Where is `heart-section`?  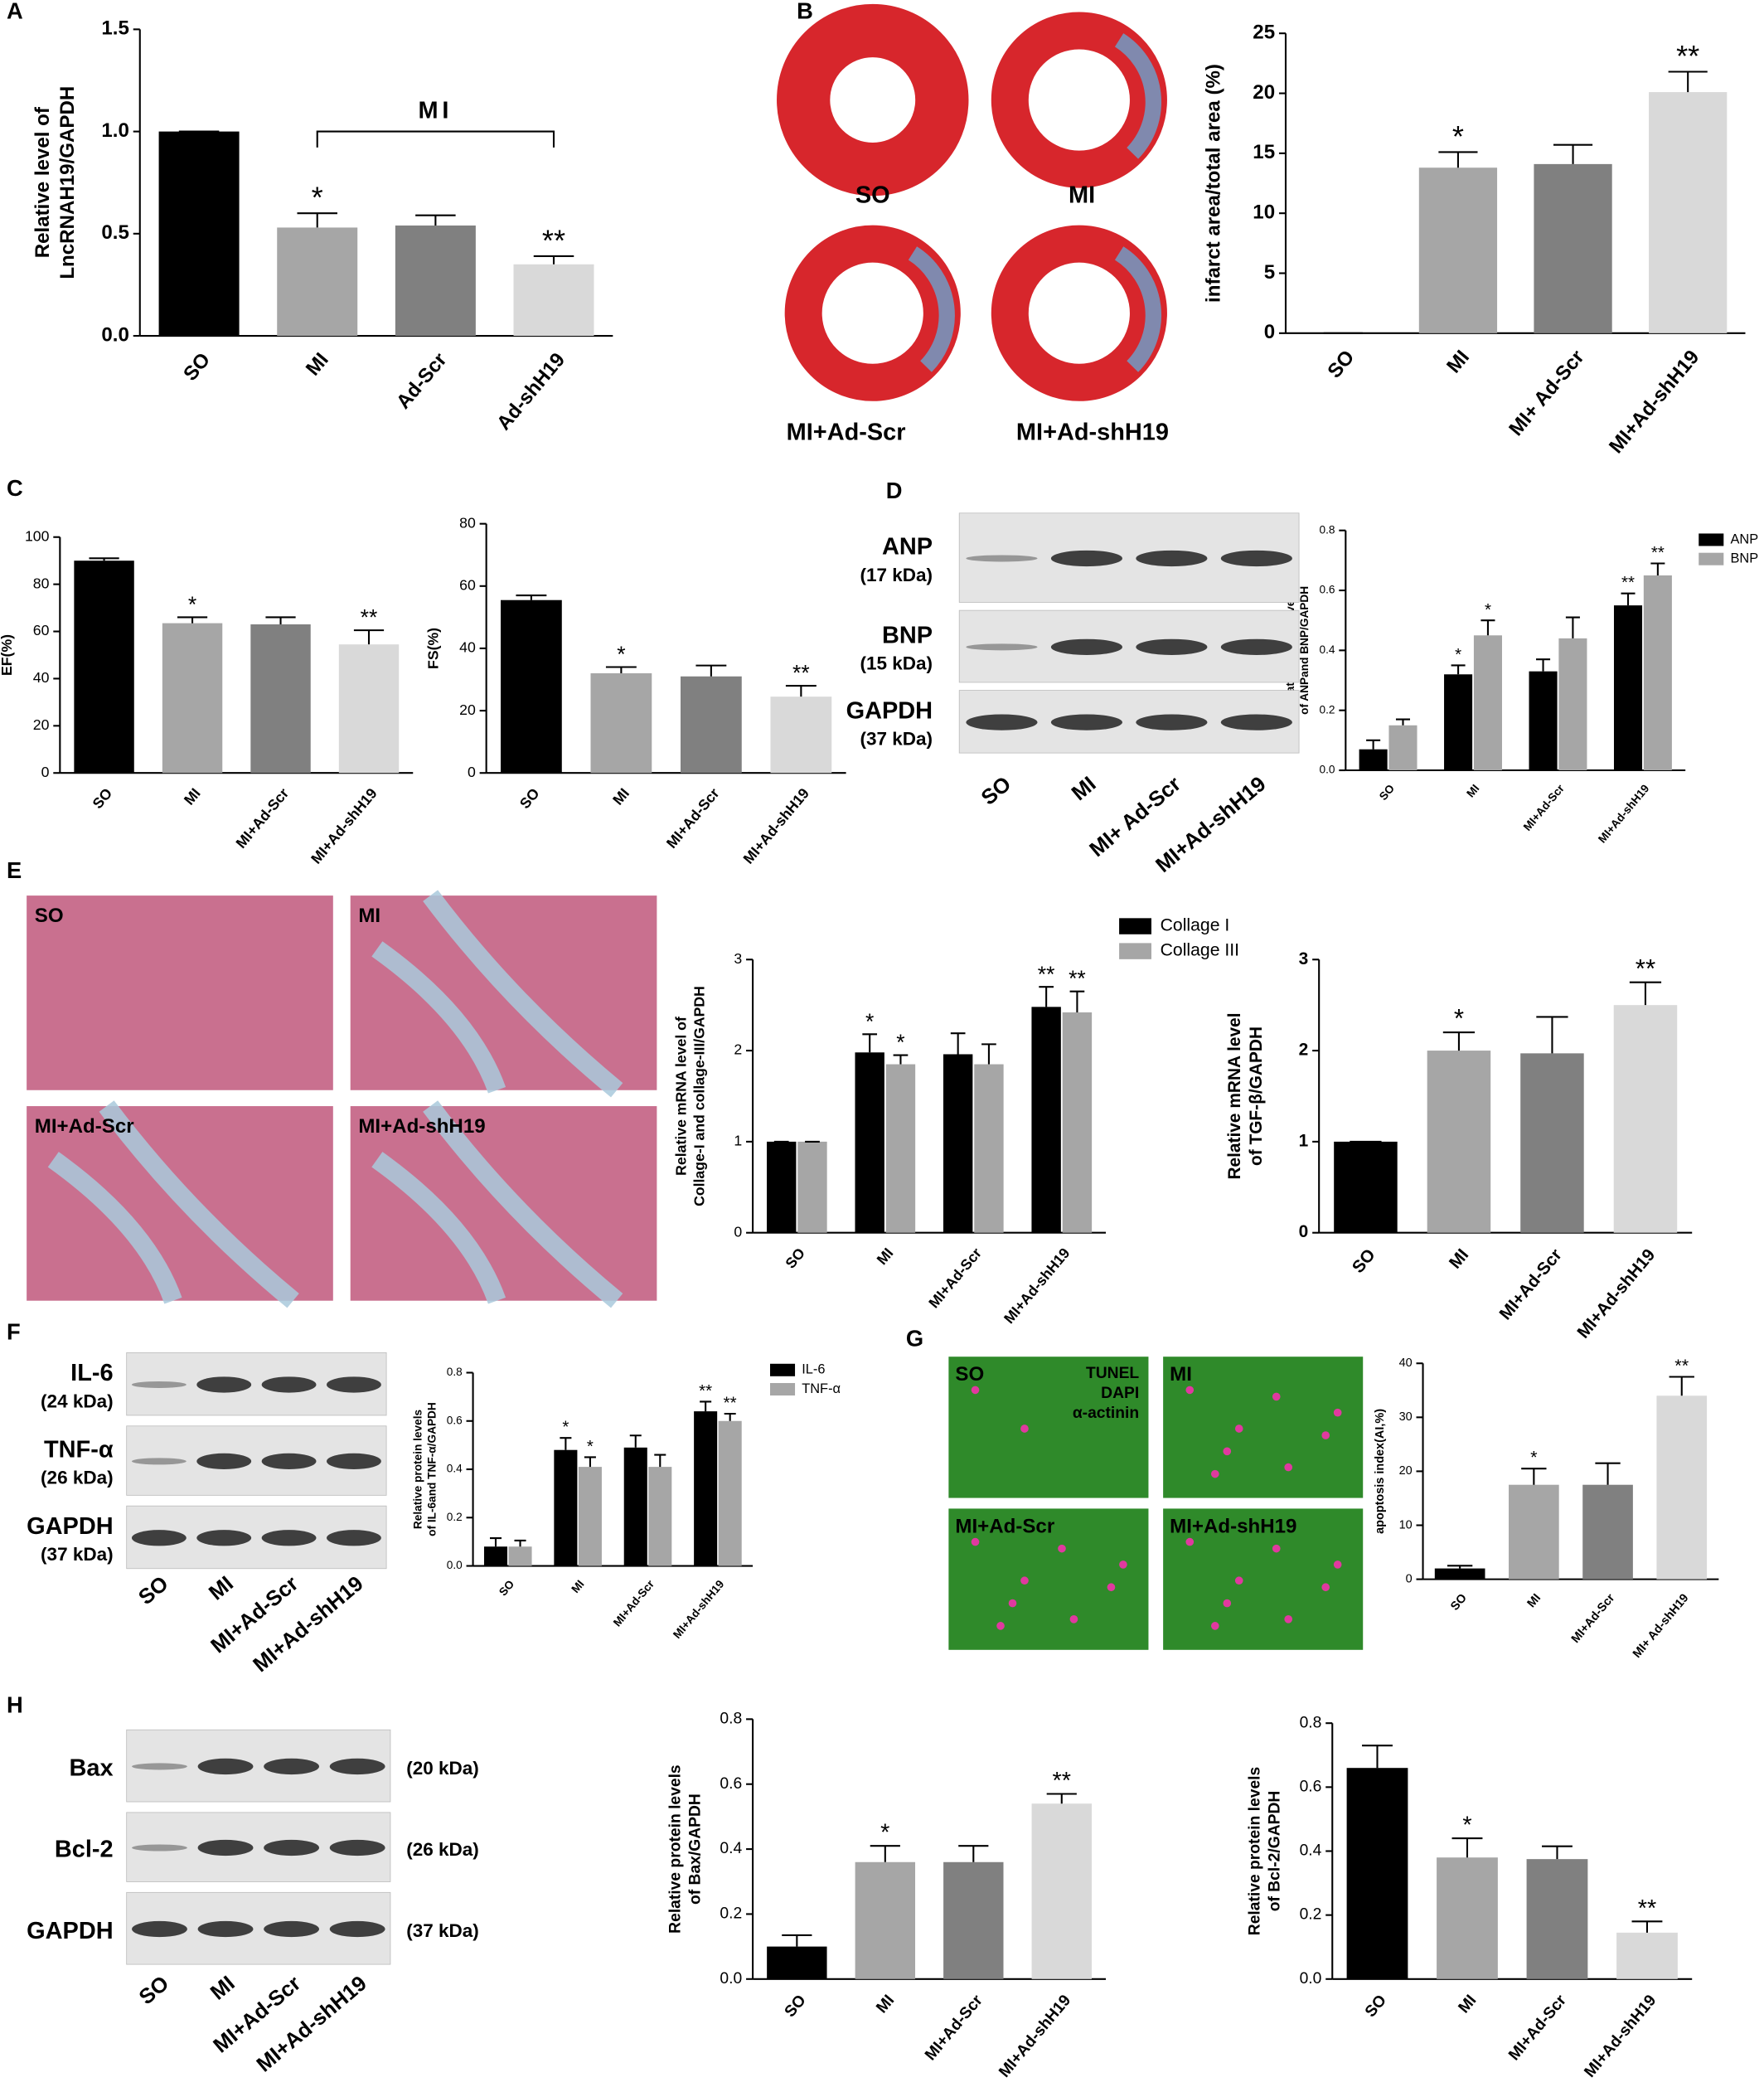 heart-section is located at coordinates (873, 100).